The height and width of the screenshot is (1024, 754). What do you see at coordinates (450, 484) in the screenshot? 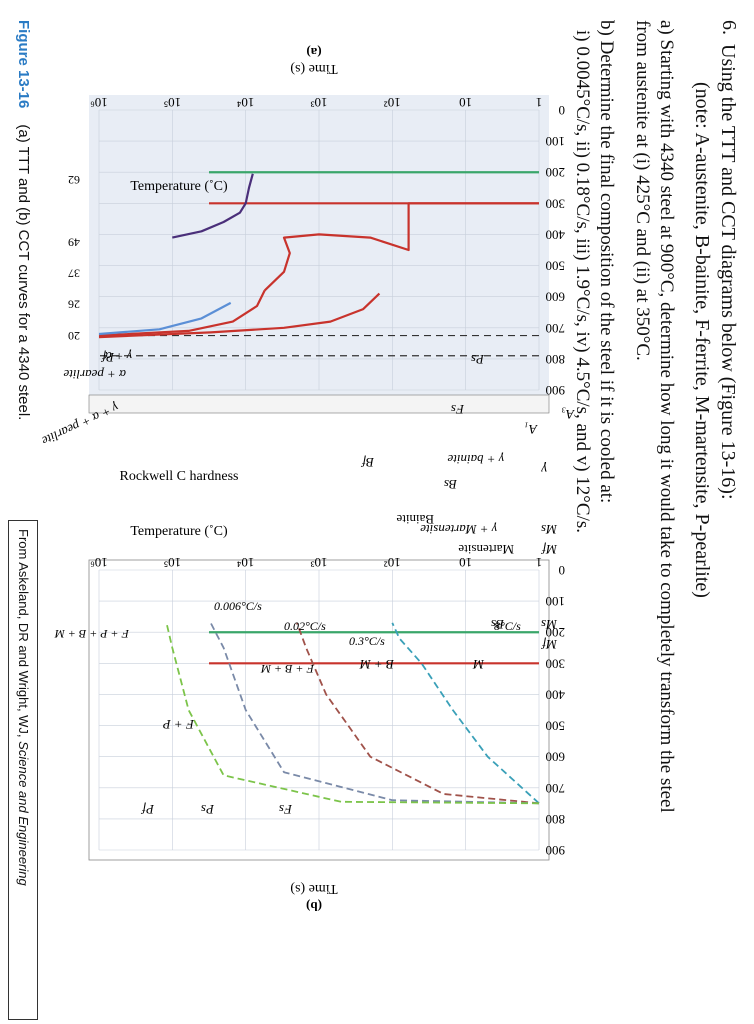
I see `curve-label-bs-a: Bs` at bounding box center [450, 484].